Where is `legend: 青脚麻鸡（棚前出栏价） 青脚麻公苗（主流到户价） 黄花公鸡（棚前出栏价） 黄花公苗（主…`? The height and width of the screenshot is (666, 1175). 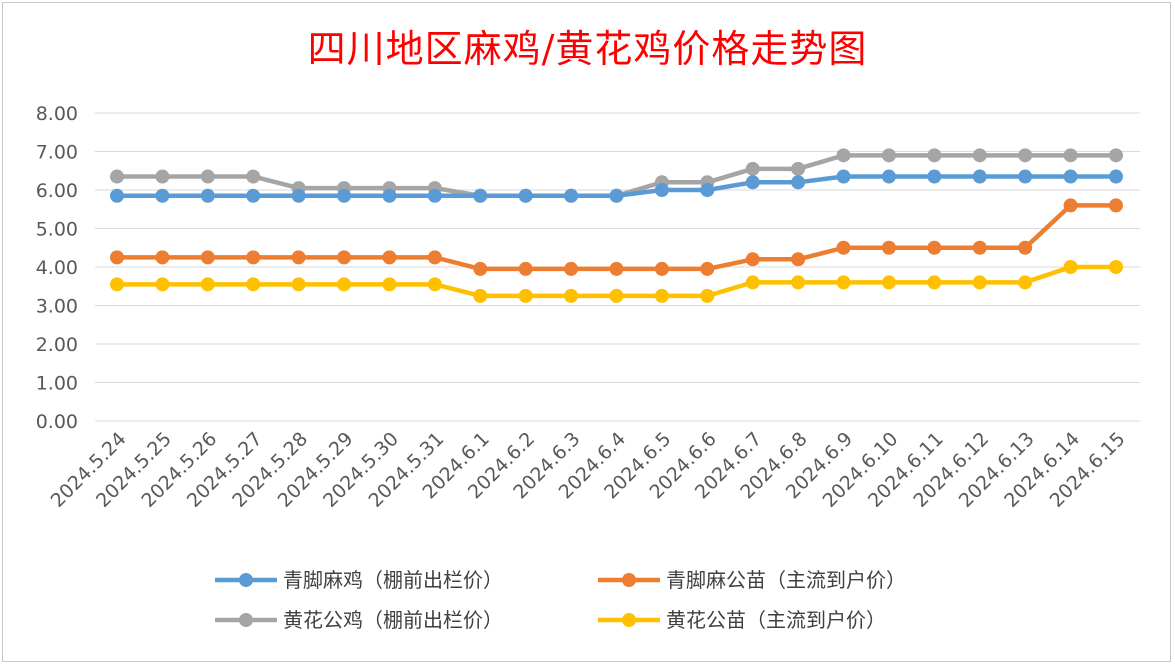
legend: 青脚麻鸡（棚前出栏价） 青脚麻公苗（主流到户价） 黄花公鸡（棚前出栏价） 黄花公苗（主… is located at coordinates (560, 600).